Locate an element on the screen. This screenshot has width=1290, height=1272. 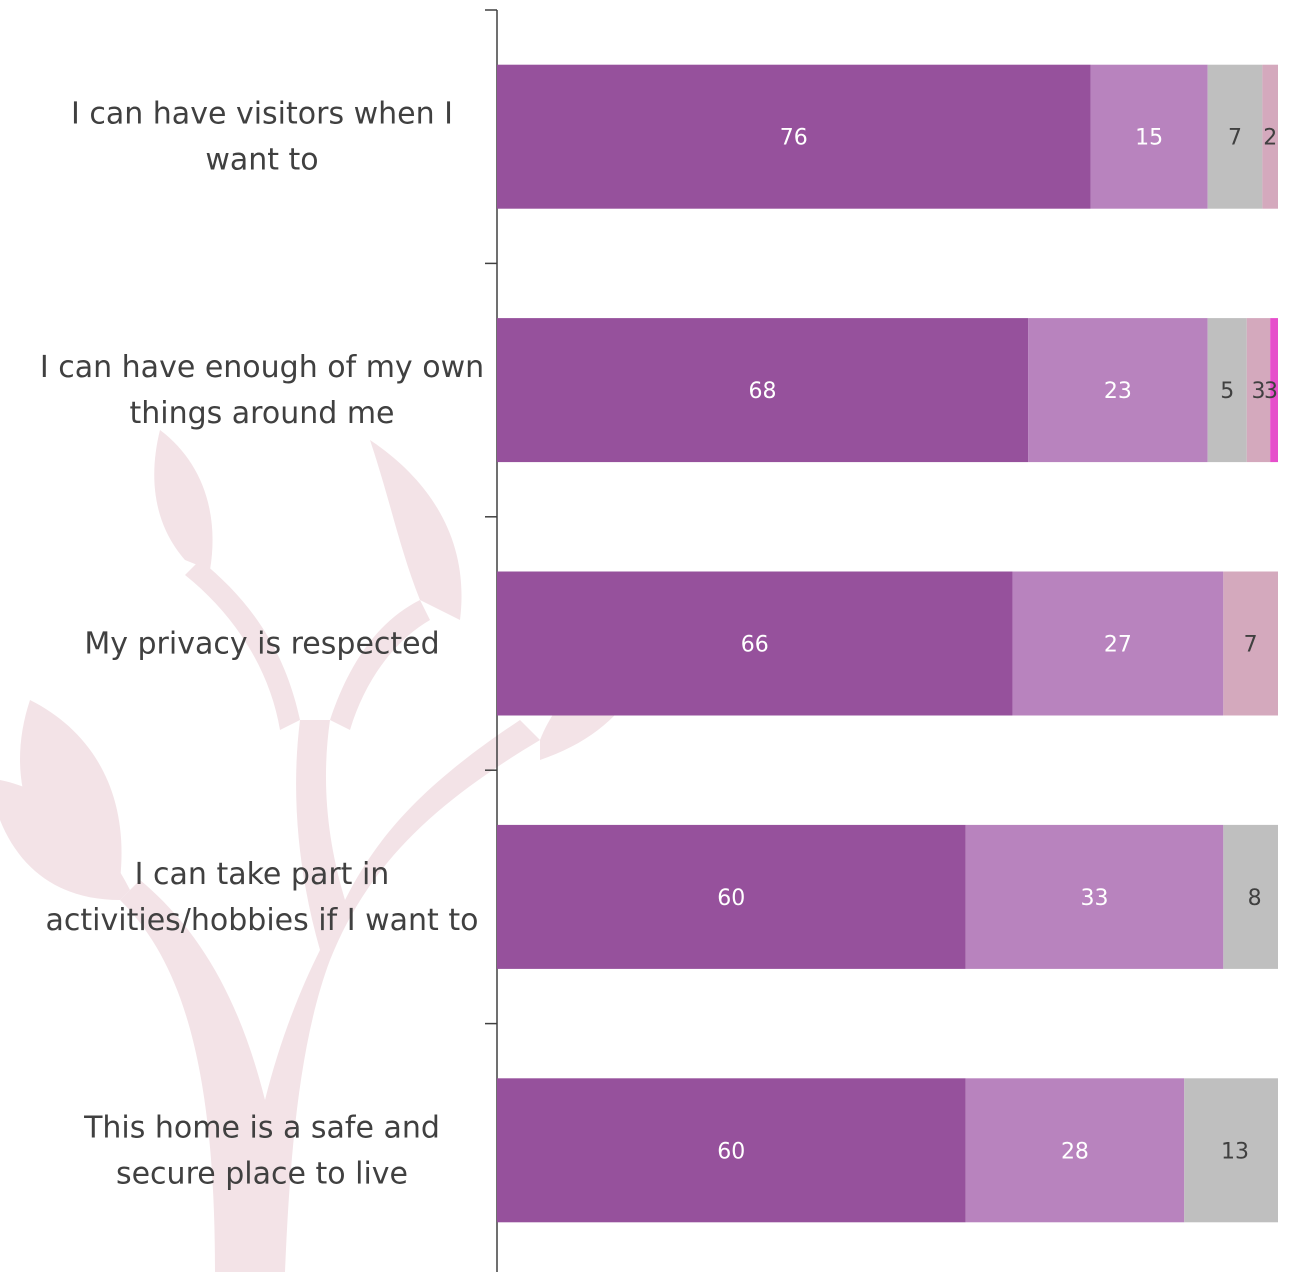
data-label: 76 is located at coordinates (794, 138).